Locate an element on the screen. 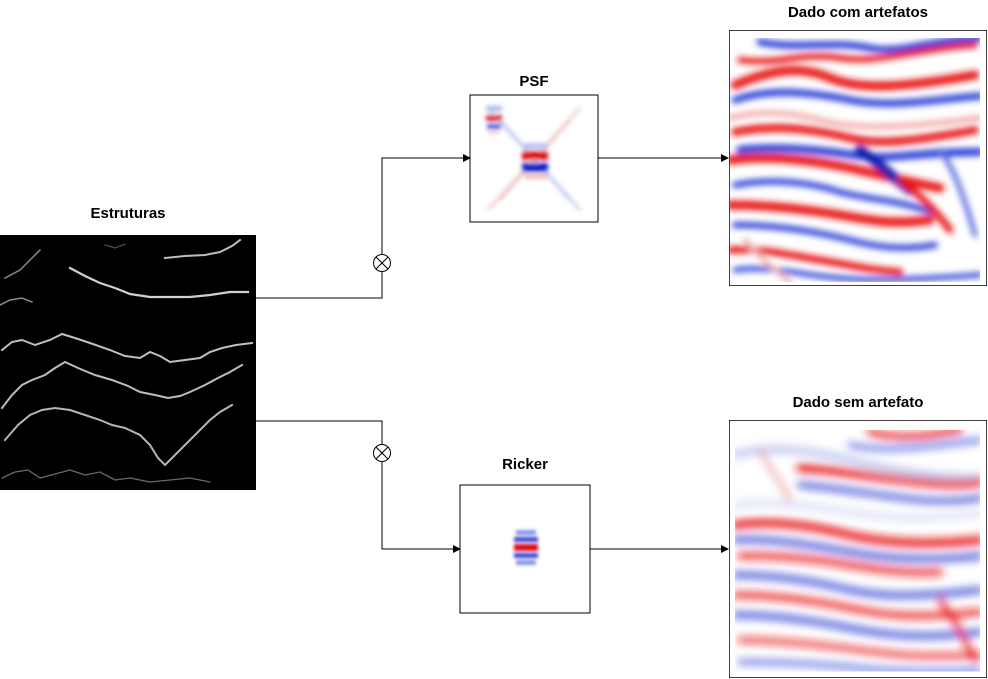  psf-image is located at coordinates (534, 158).